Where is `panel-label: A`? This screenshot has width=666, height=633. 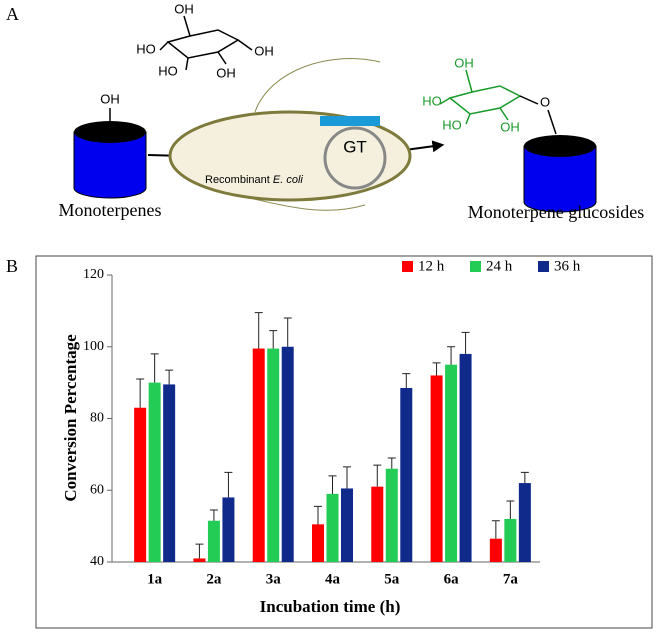
panel-label: A is located at coordinates (12, 14).